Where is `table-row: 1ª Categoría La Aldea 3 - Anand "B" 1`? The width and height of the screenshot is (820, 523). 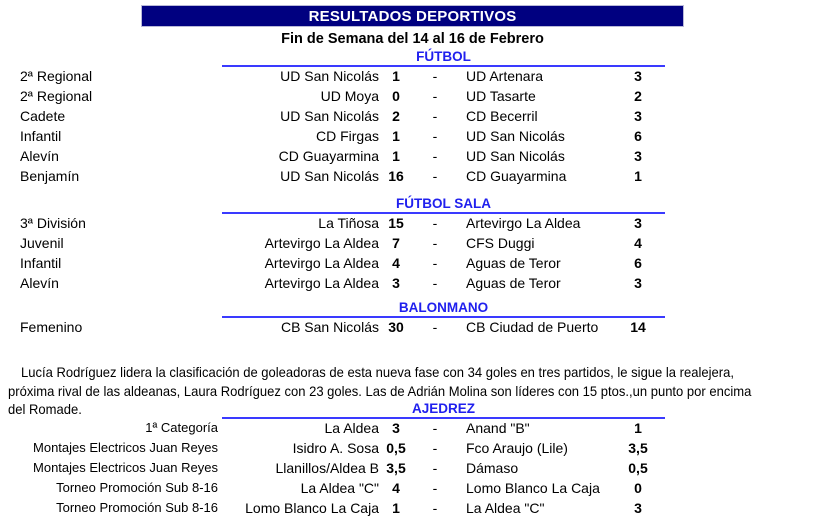
table-row: 1ª Categoría La Aldea 3 - Anand "B" 1 is located at coordinates (410, 428).